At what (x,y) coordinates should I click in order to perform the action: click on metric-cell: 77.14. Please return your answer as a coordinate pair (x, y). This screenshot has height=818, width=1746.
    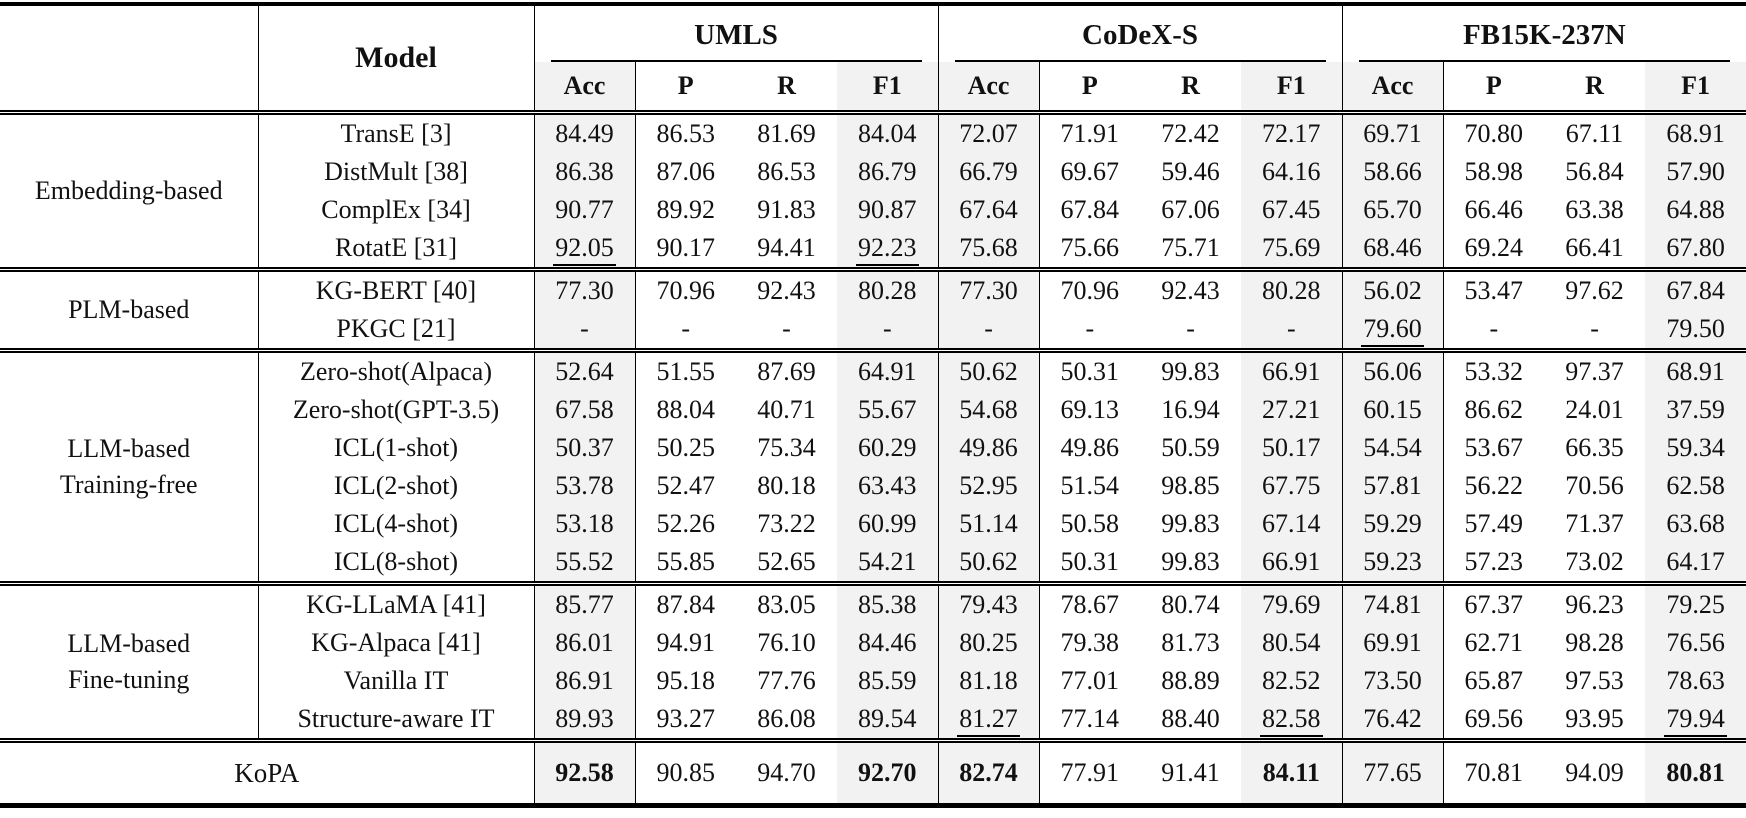
    Looking at the image, I should click on (1090, 718).